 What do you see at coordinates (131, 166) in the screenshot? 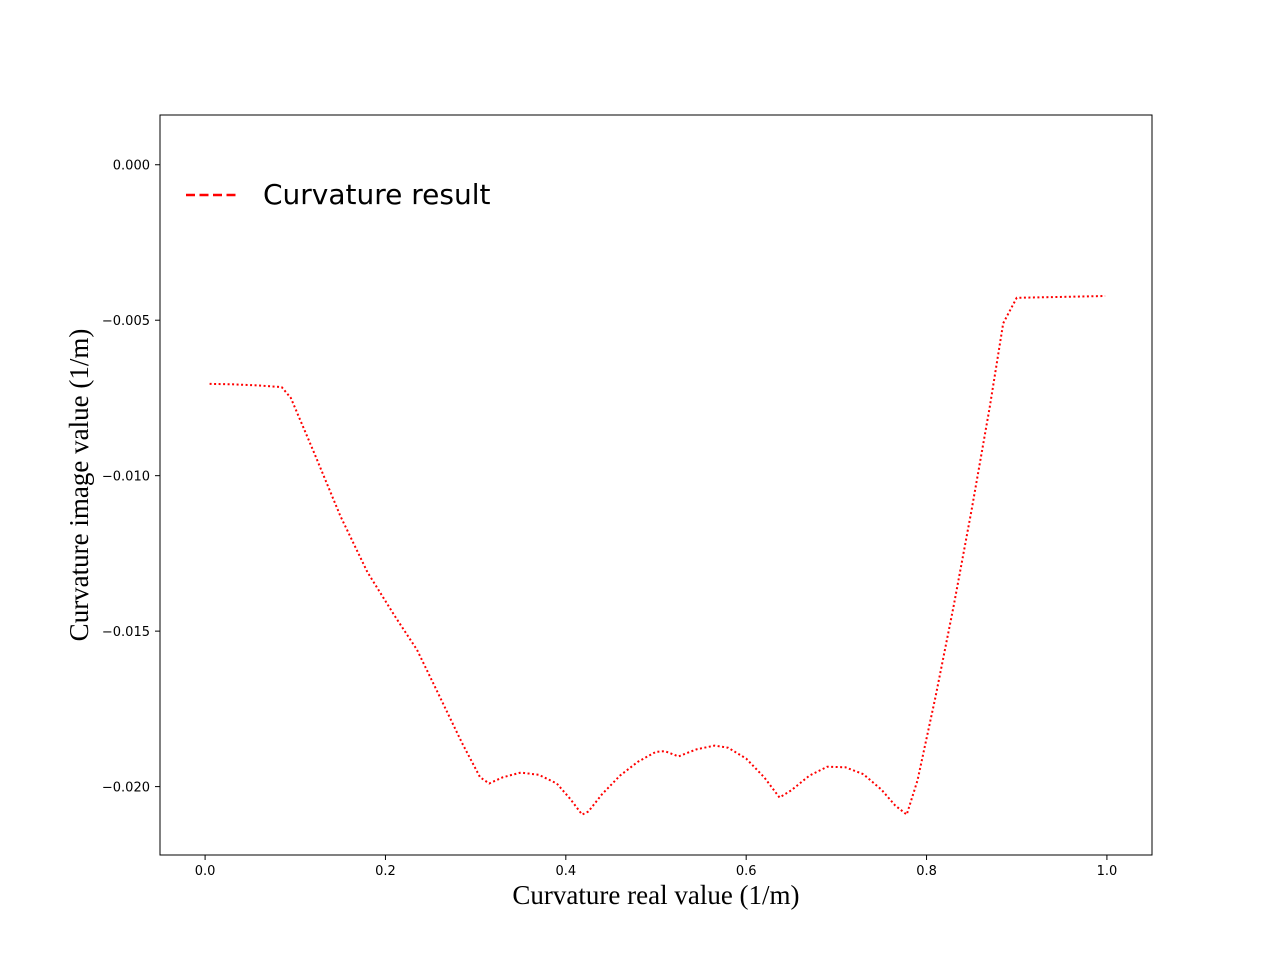
I see `y-tick-label: 0.000` at bounding box center [131, 166].